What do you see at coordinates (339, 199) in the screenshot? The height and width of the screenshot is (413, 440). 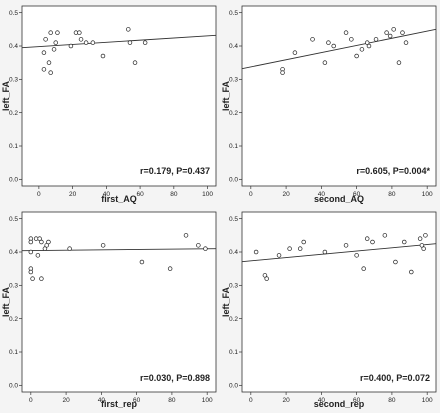 I see `x-axis-label: second_AQ` at bounding box center [339, 199].